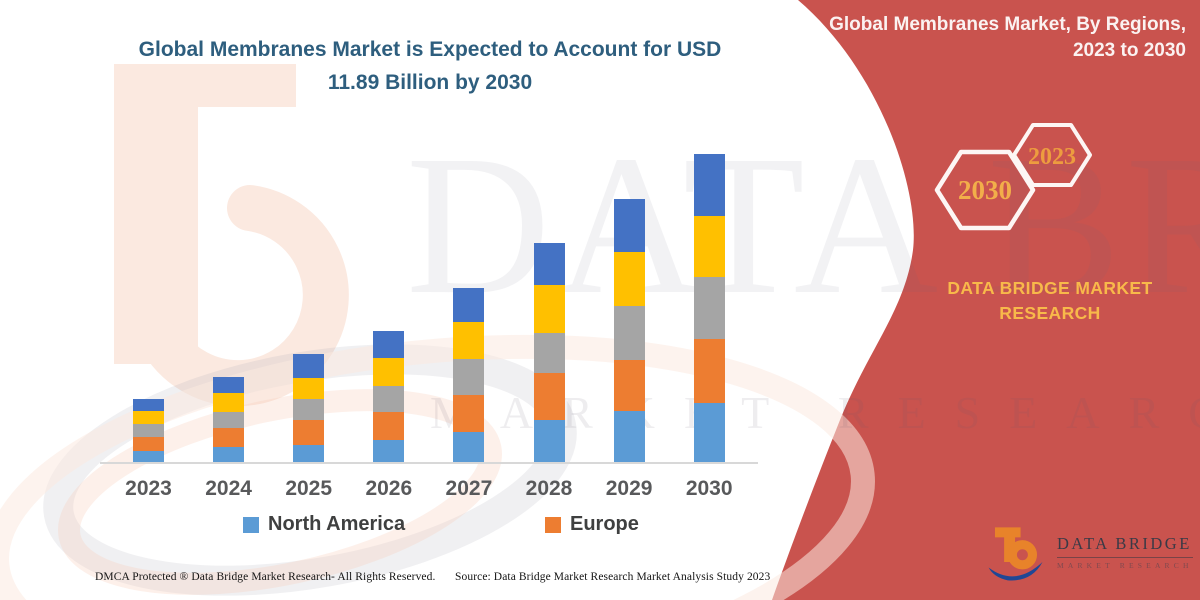 Image resolution: width=1200 pixels, height=600 pixels. Describe the element at coordinates (1007, 24) in the screenshot. I see `panel-heading-line1: Global Membranes Market, By Regions,` at that location.